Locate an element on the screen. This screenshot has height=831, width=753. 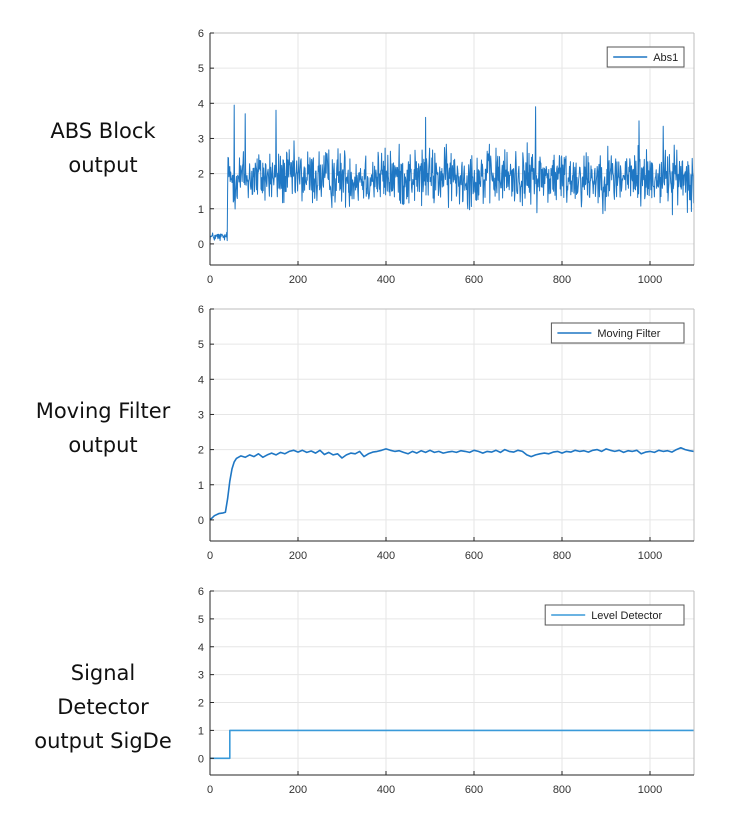
legend-label: Abs1 is located at coordinates (665, 58).